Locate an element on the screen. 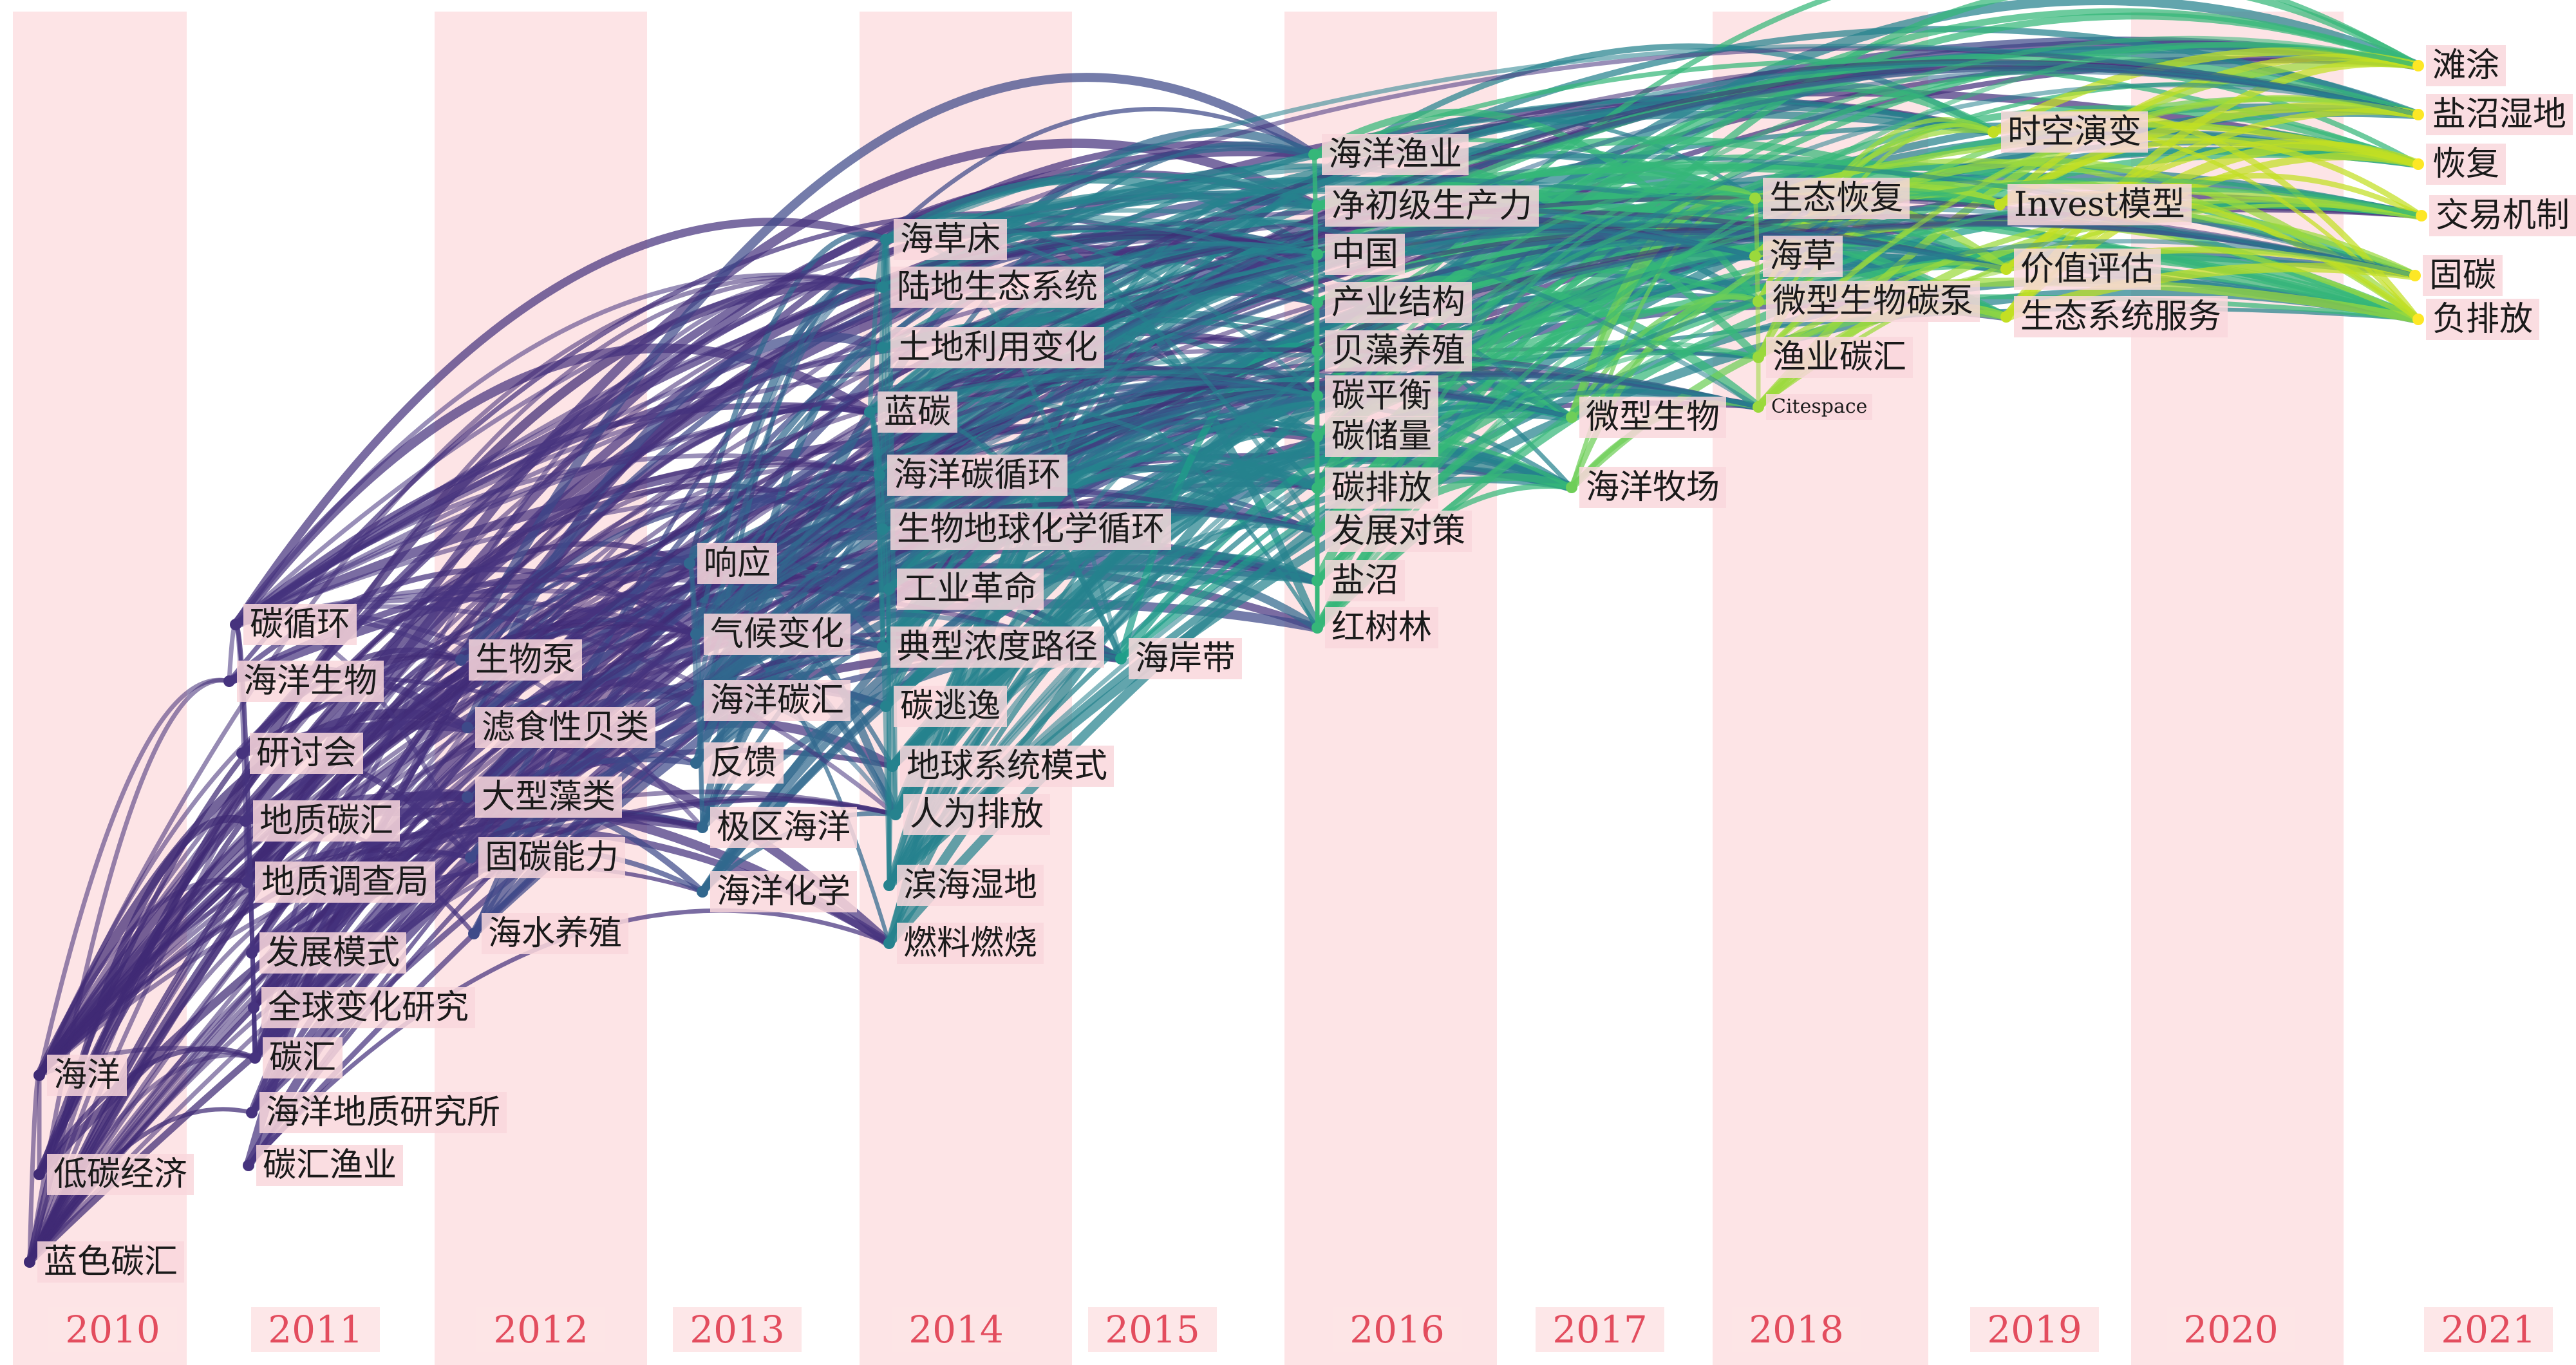 The width and height of the screenshot is (2576, 1365). keyword-label: 气候变化 is located at coordinates (777, 634).